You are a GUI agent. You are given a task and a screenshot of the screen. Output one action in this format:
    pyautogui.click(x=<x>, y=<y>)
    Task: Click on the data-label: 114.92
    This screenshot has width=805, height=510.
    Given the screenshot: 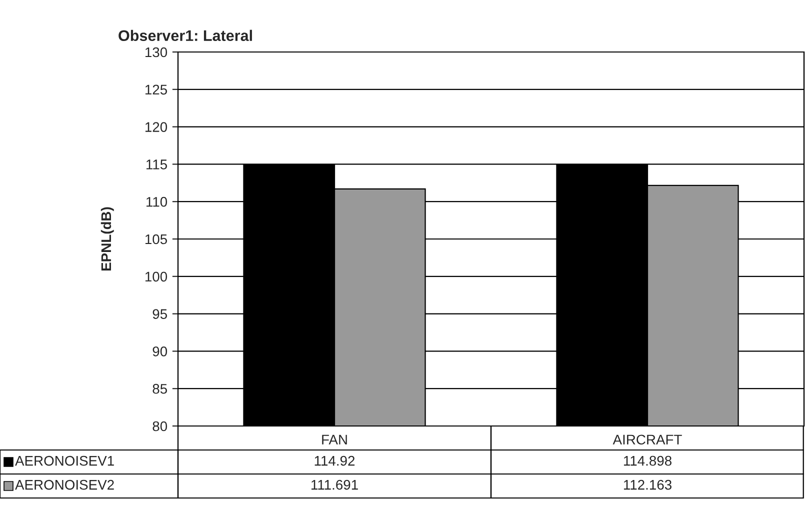 What is the action you would take?
    pyautogui.click(x=334, y=461)
    